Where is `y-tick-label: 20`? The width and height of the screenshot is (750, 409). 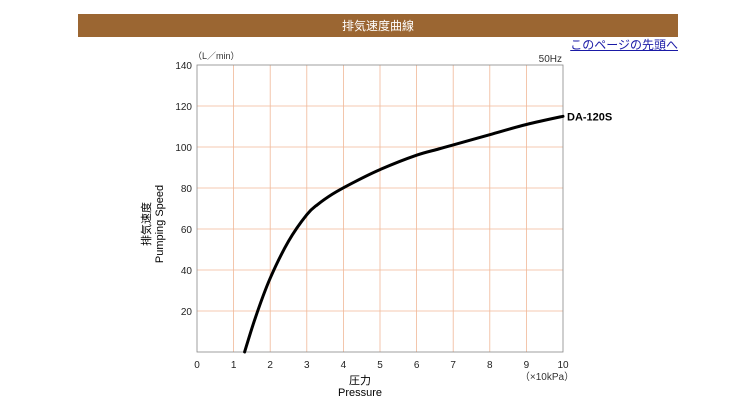 y-tick-label: 20 is located at coordinates (187, 312).